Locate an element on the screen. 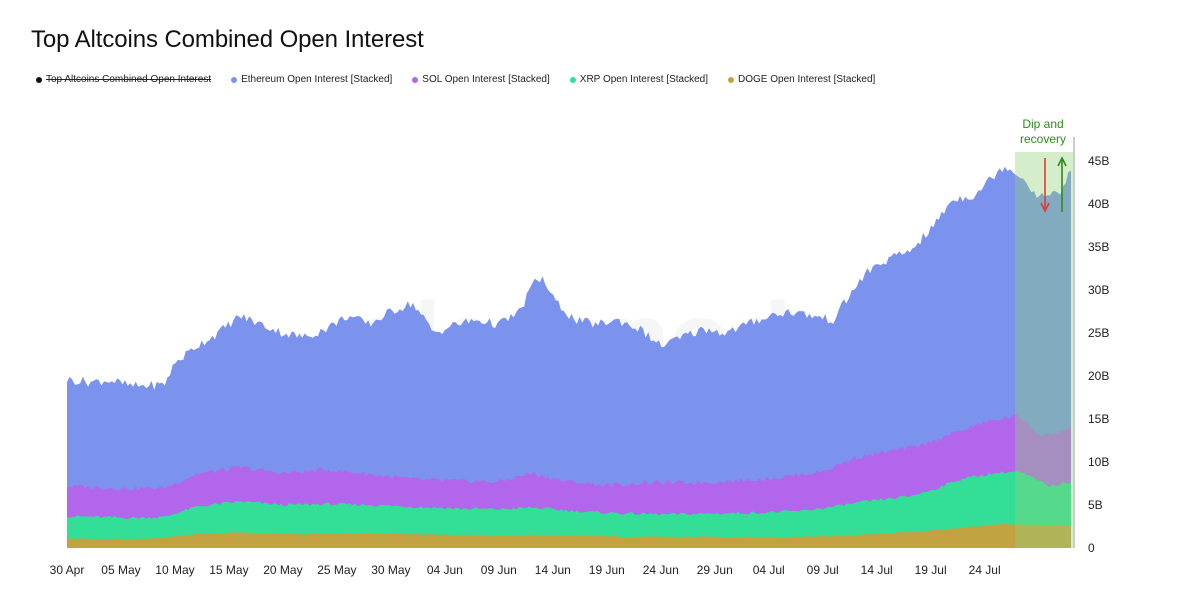 The height and width of the screenshot is (604, 1200). chart-title: Top Altcoins Combined Open Interest is located at coordinates (227, 39).